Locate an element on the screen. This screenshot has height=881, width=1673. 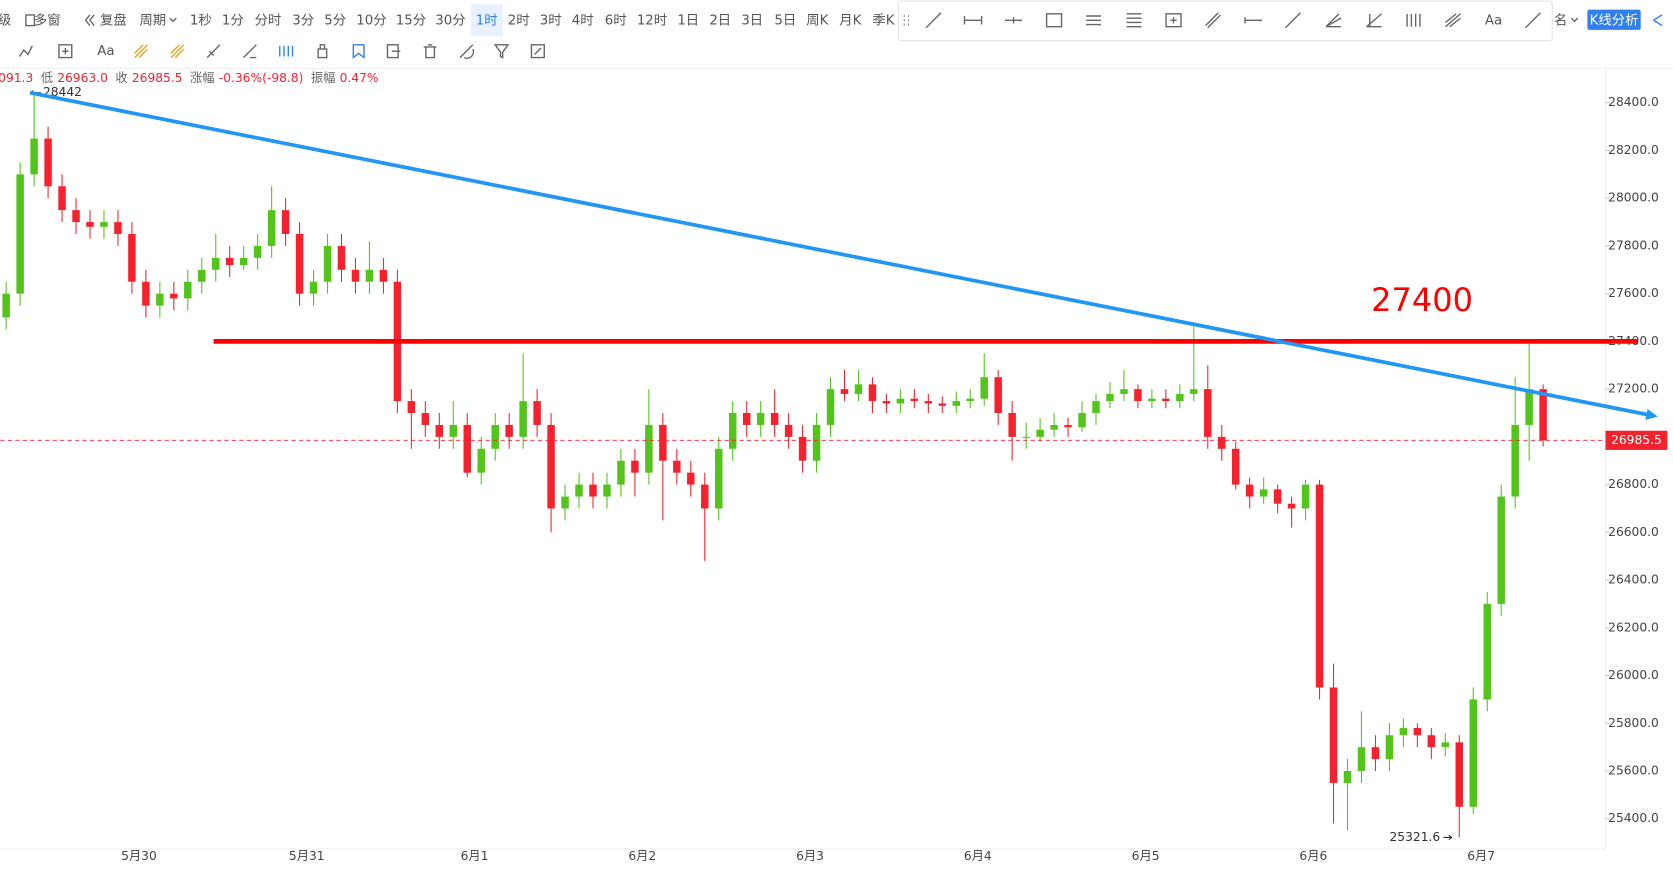
period-button: 周K is located at coordinates (817, 20).